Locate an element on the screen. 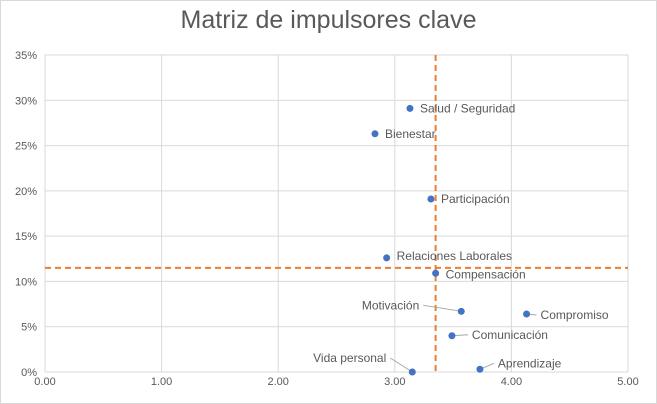 Image resolution: width=657 pixels, height=404 pixels. data-label: Participación is located at coordinates (475, 199).